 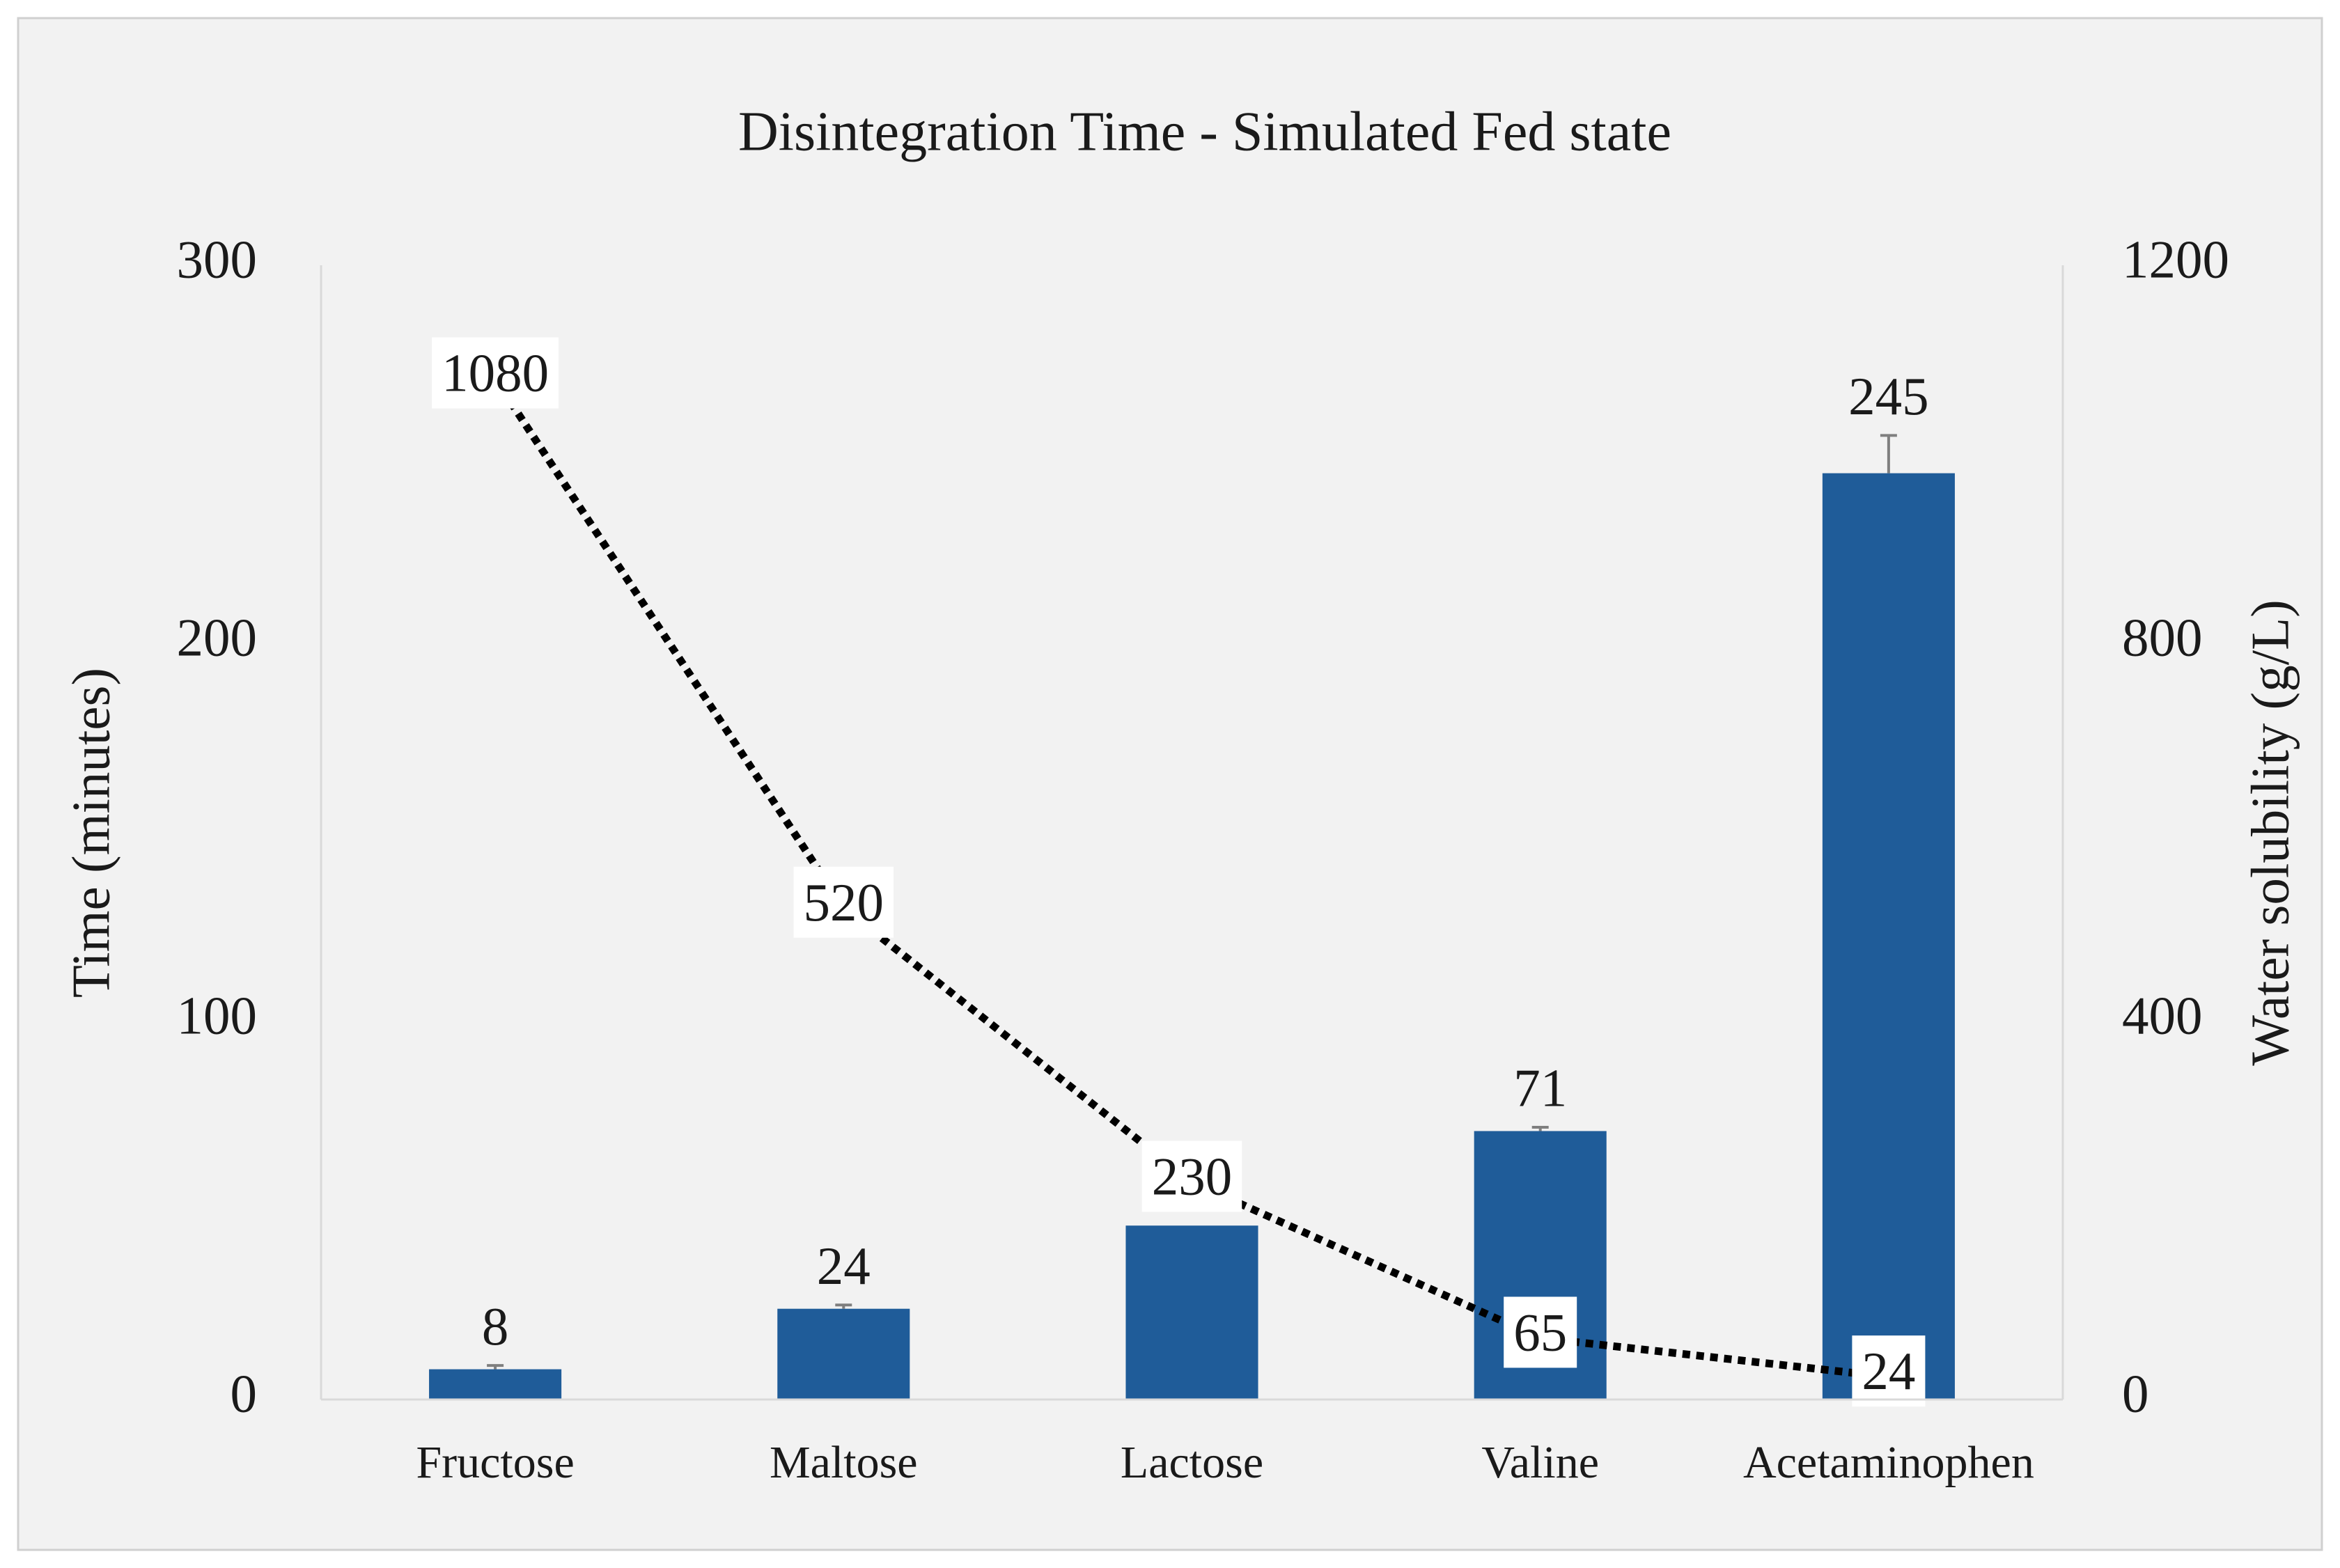 What do you see at coordinates (844, 1266) in the screenshot?
I see `bar-value-label: 24` at bounding box center [844, 1266].